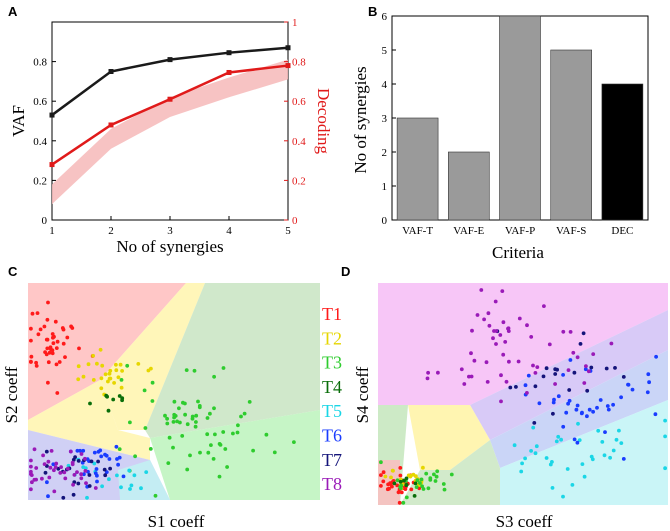  I want to click on x-tick-label: DEC, so click(622, 231).